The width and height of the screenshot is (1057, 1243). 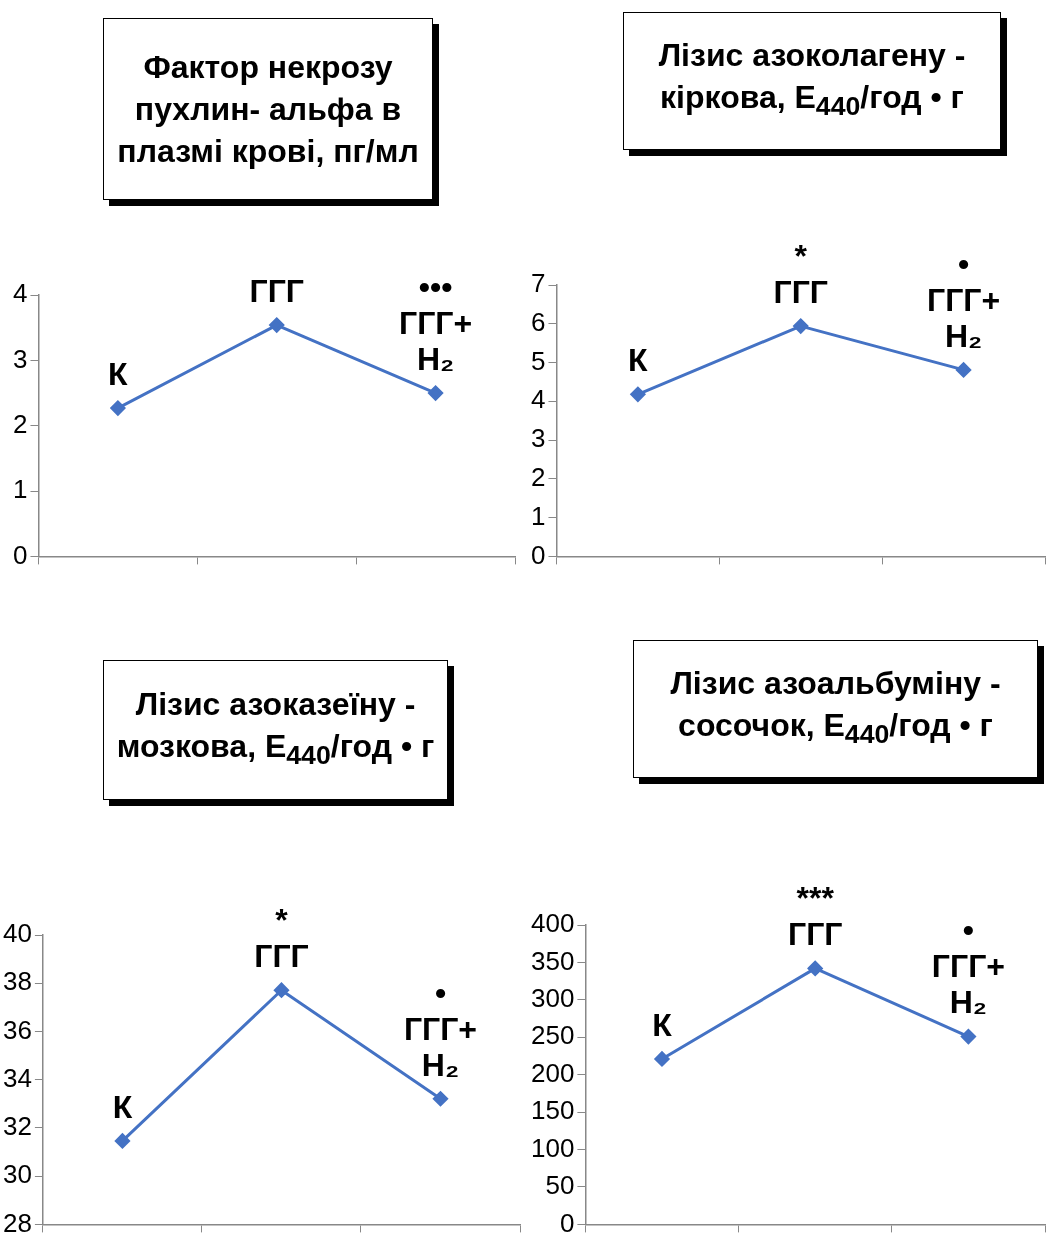 What do you see at coordinates (538, 321) in the screenshot?
I see `y-tick-label: 6` at bounding box center [538, 321].